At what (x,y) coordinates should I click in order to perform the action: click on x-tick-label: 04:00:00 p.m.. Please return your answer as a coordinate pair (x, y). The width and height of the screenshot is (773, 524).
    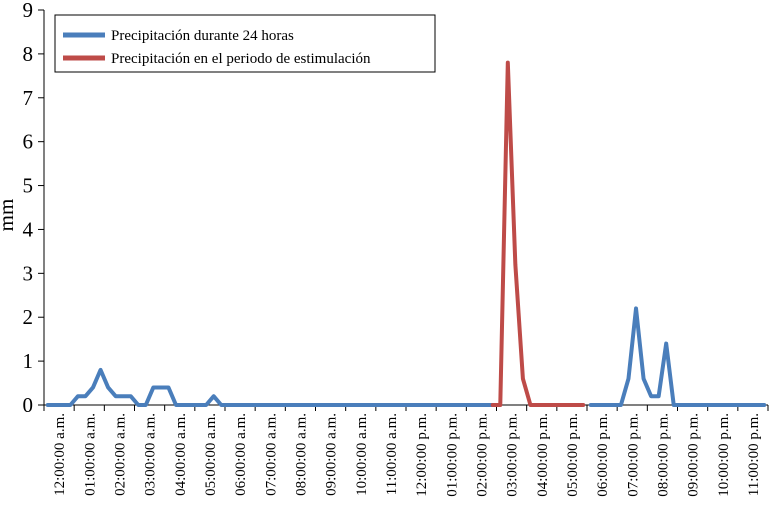
    Looking at the image, I should click on (543, 455).